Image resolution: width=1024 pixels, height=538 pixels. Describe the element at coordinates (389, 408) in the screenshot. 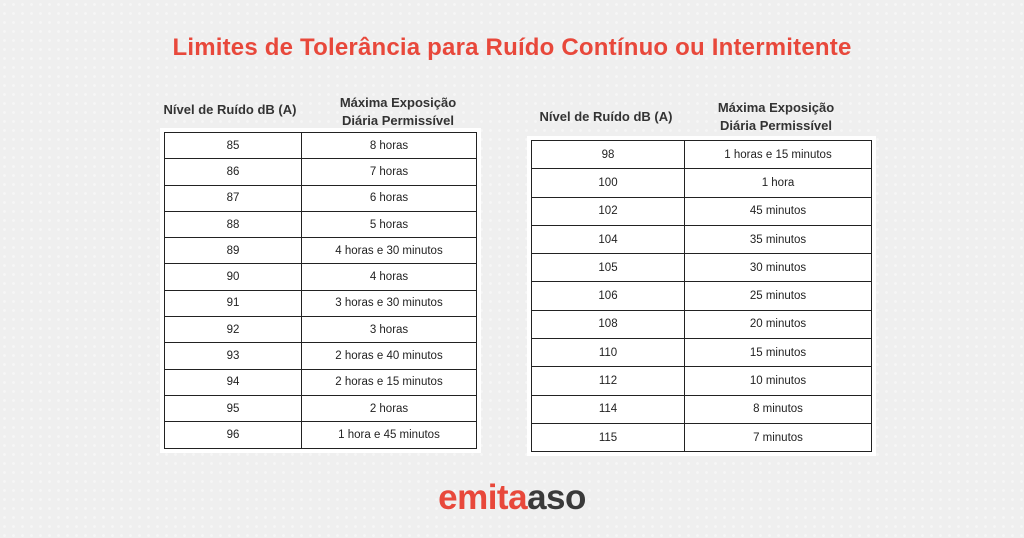

I see `exposure-time-cell: 2 horas` at that location.